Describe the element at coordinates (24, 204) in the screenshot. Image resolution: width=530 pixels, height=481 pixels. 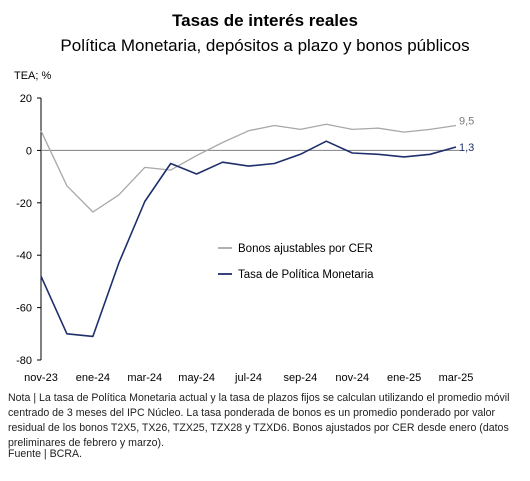
I see `y-tick-label: -20` at that location.